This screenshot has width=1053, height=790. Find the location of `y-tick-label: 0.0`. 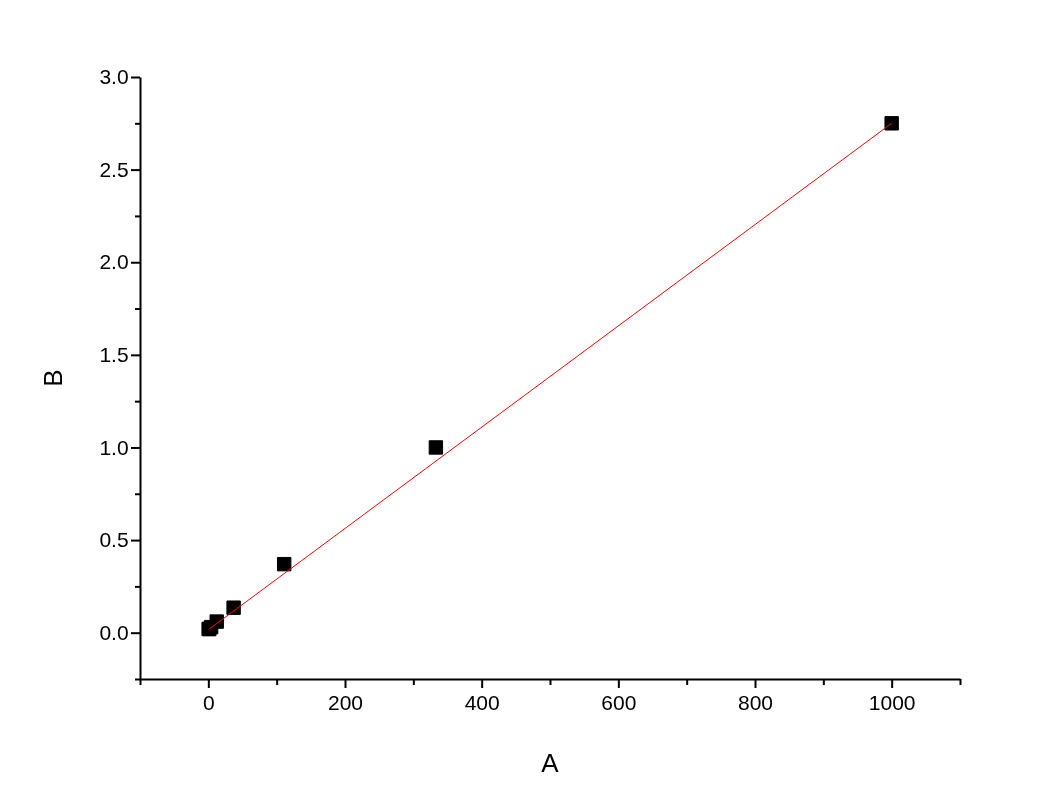

y-tick-label: 0.0 is located at coordinates (114, 632).